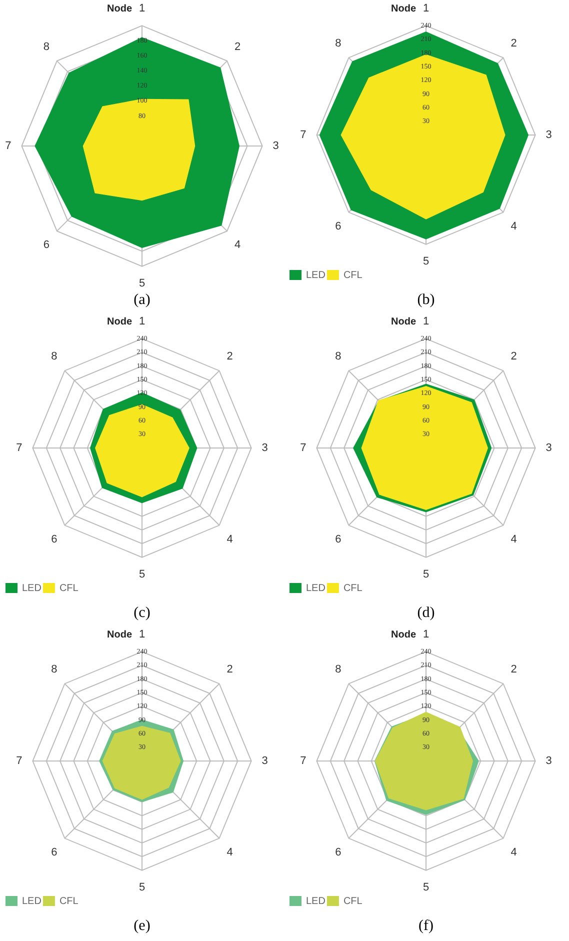 This screenshot has width=569, height=941. Describe the element at coordinates (426, 926) in the screenshot. I see `text: (f)` at that location.